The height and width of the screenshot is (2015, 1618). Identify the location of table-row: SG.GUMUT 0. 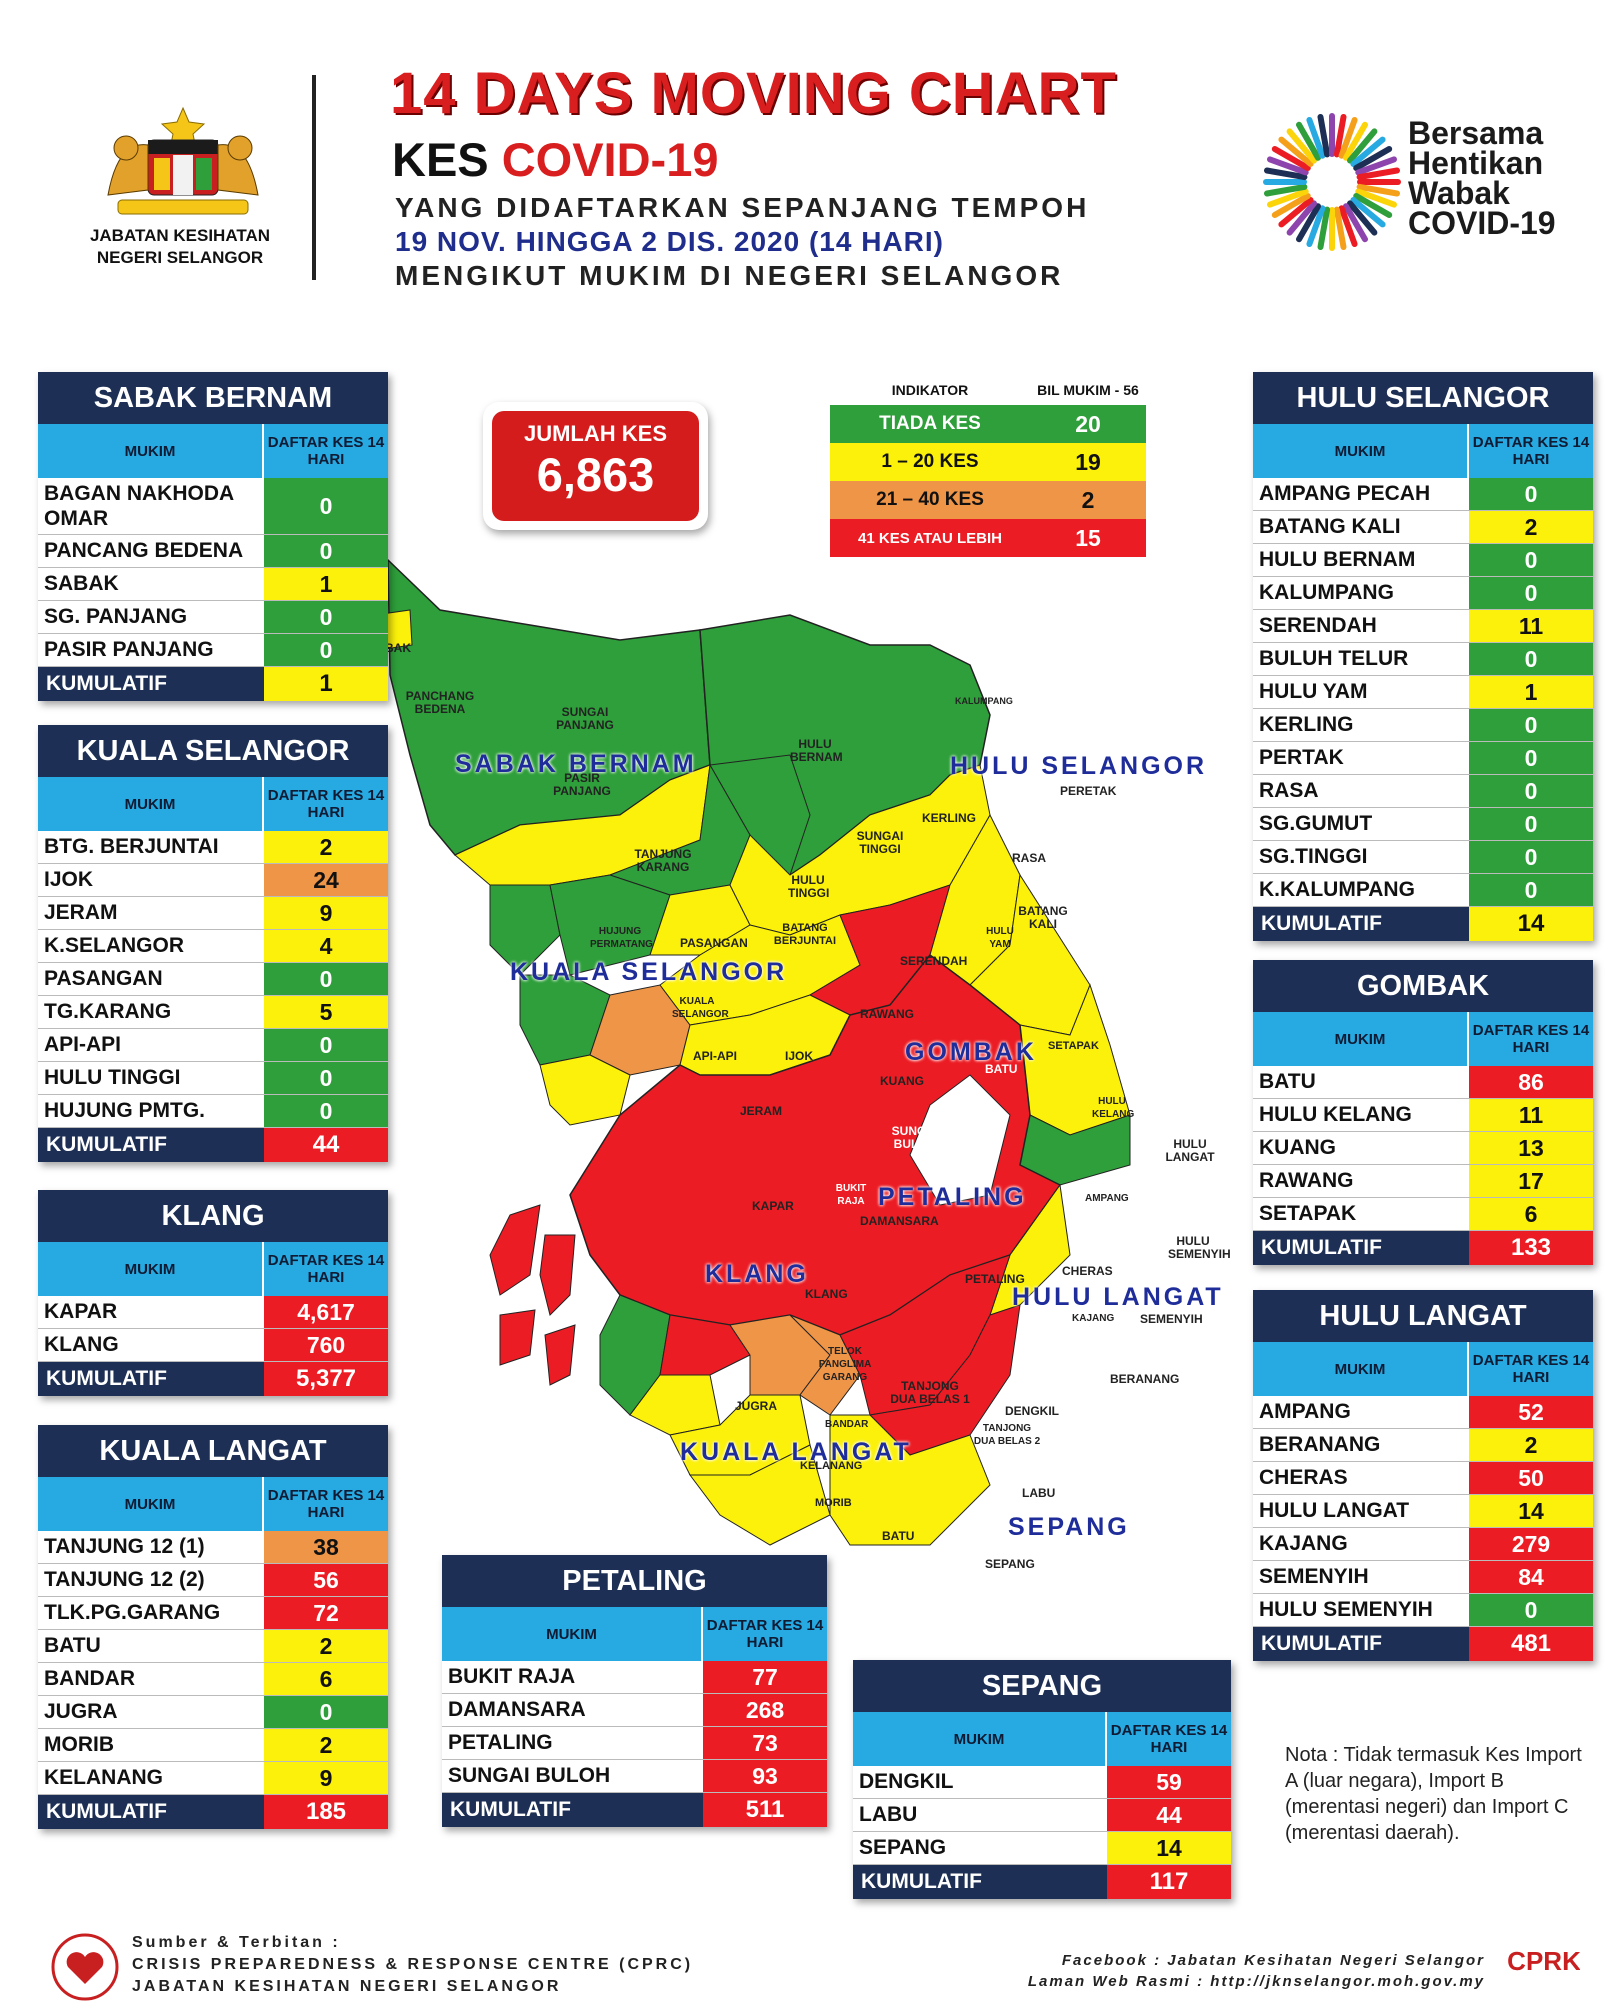
(1423, 824).